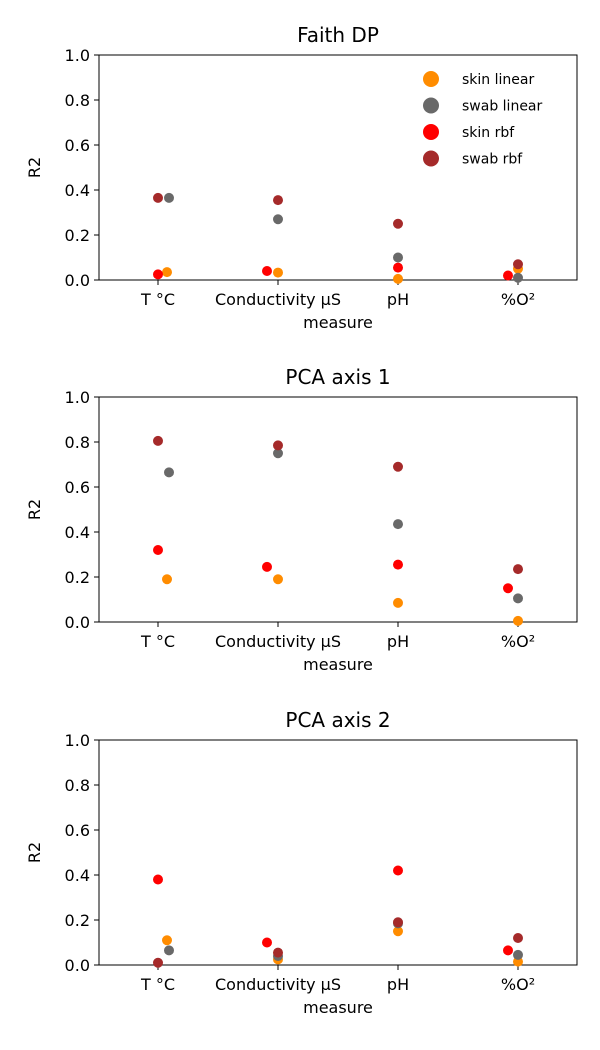 Image resolution: width=600 pixels, height=1050 pixels. Describe the element at coordinates (488, 133) in the screenshot. I see `legend-label: skin rbf` at that location.